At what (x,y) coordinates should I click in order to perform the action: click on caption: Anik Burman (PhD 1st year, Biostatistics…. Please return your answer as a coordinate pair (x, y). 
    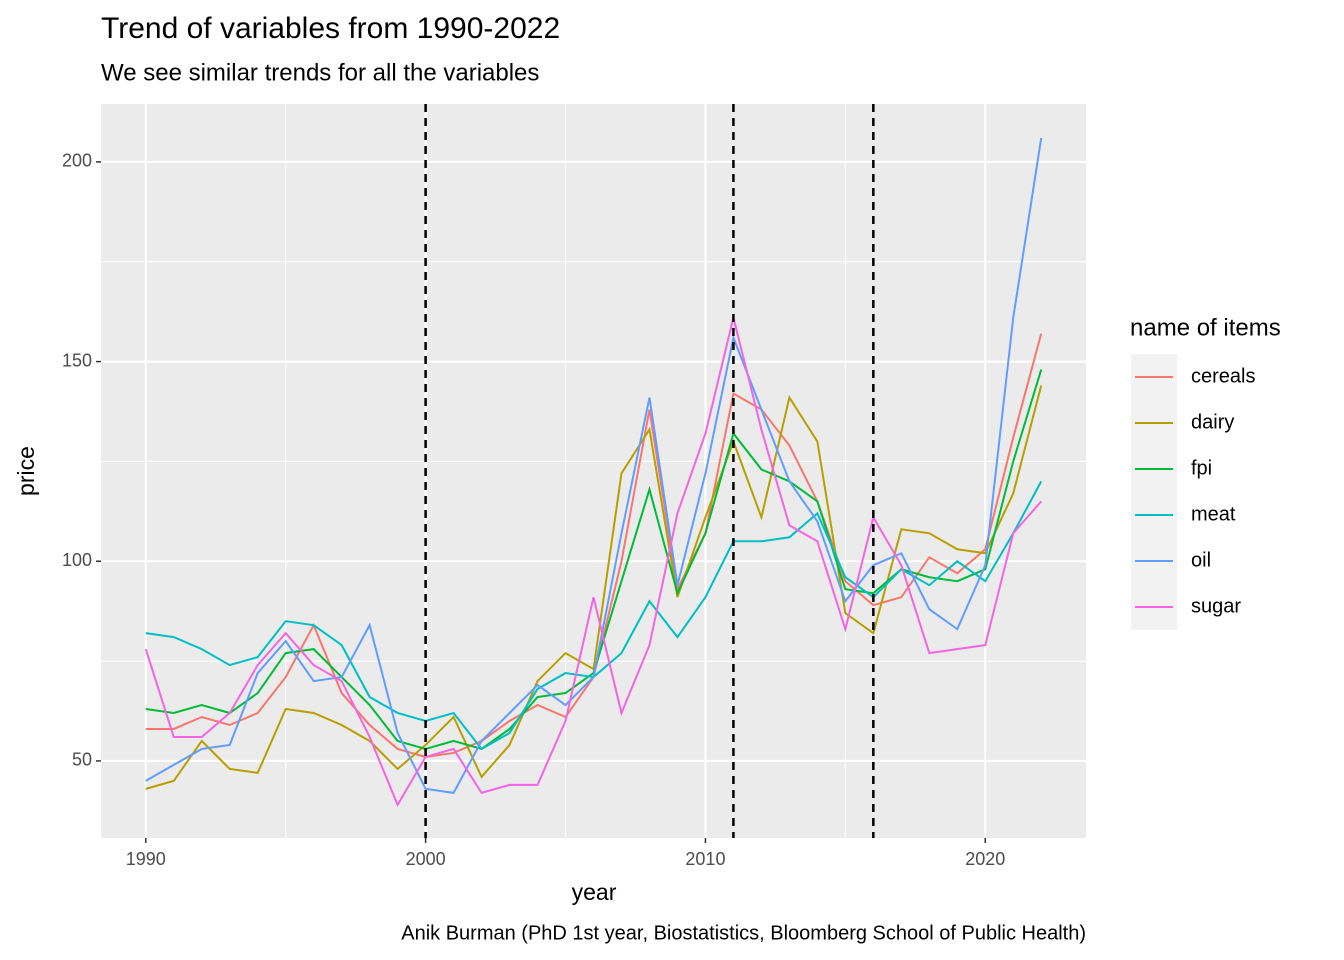
    Looking at the image, I should click on (743, 933).